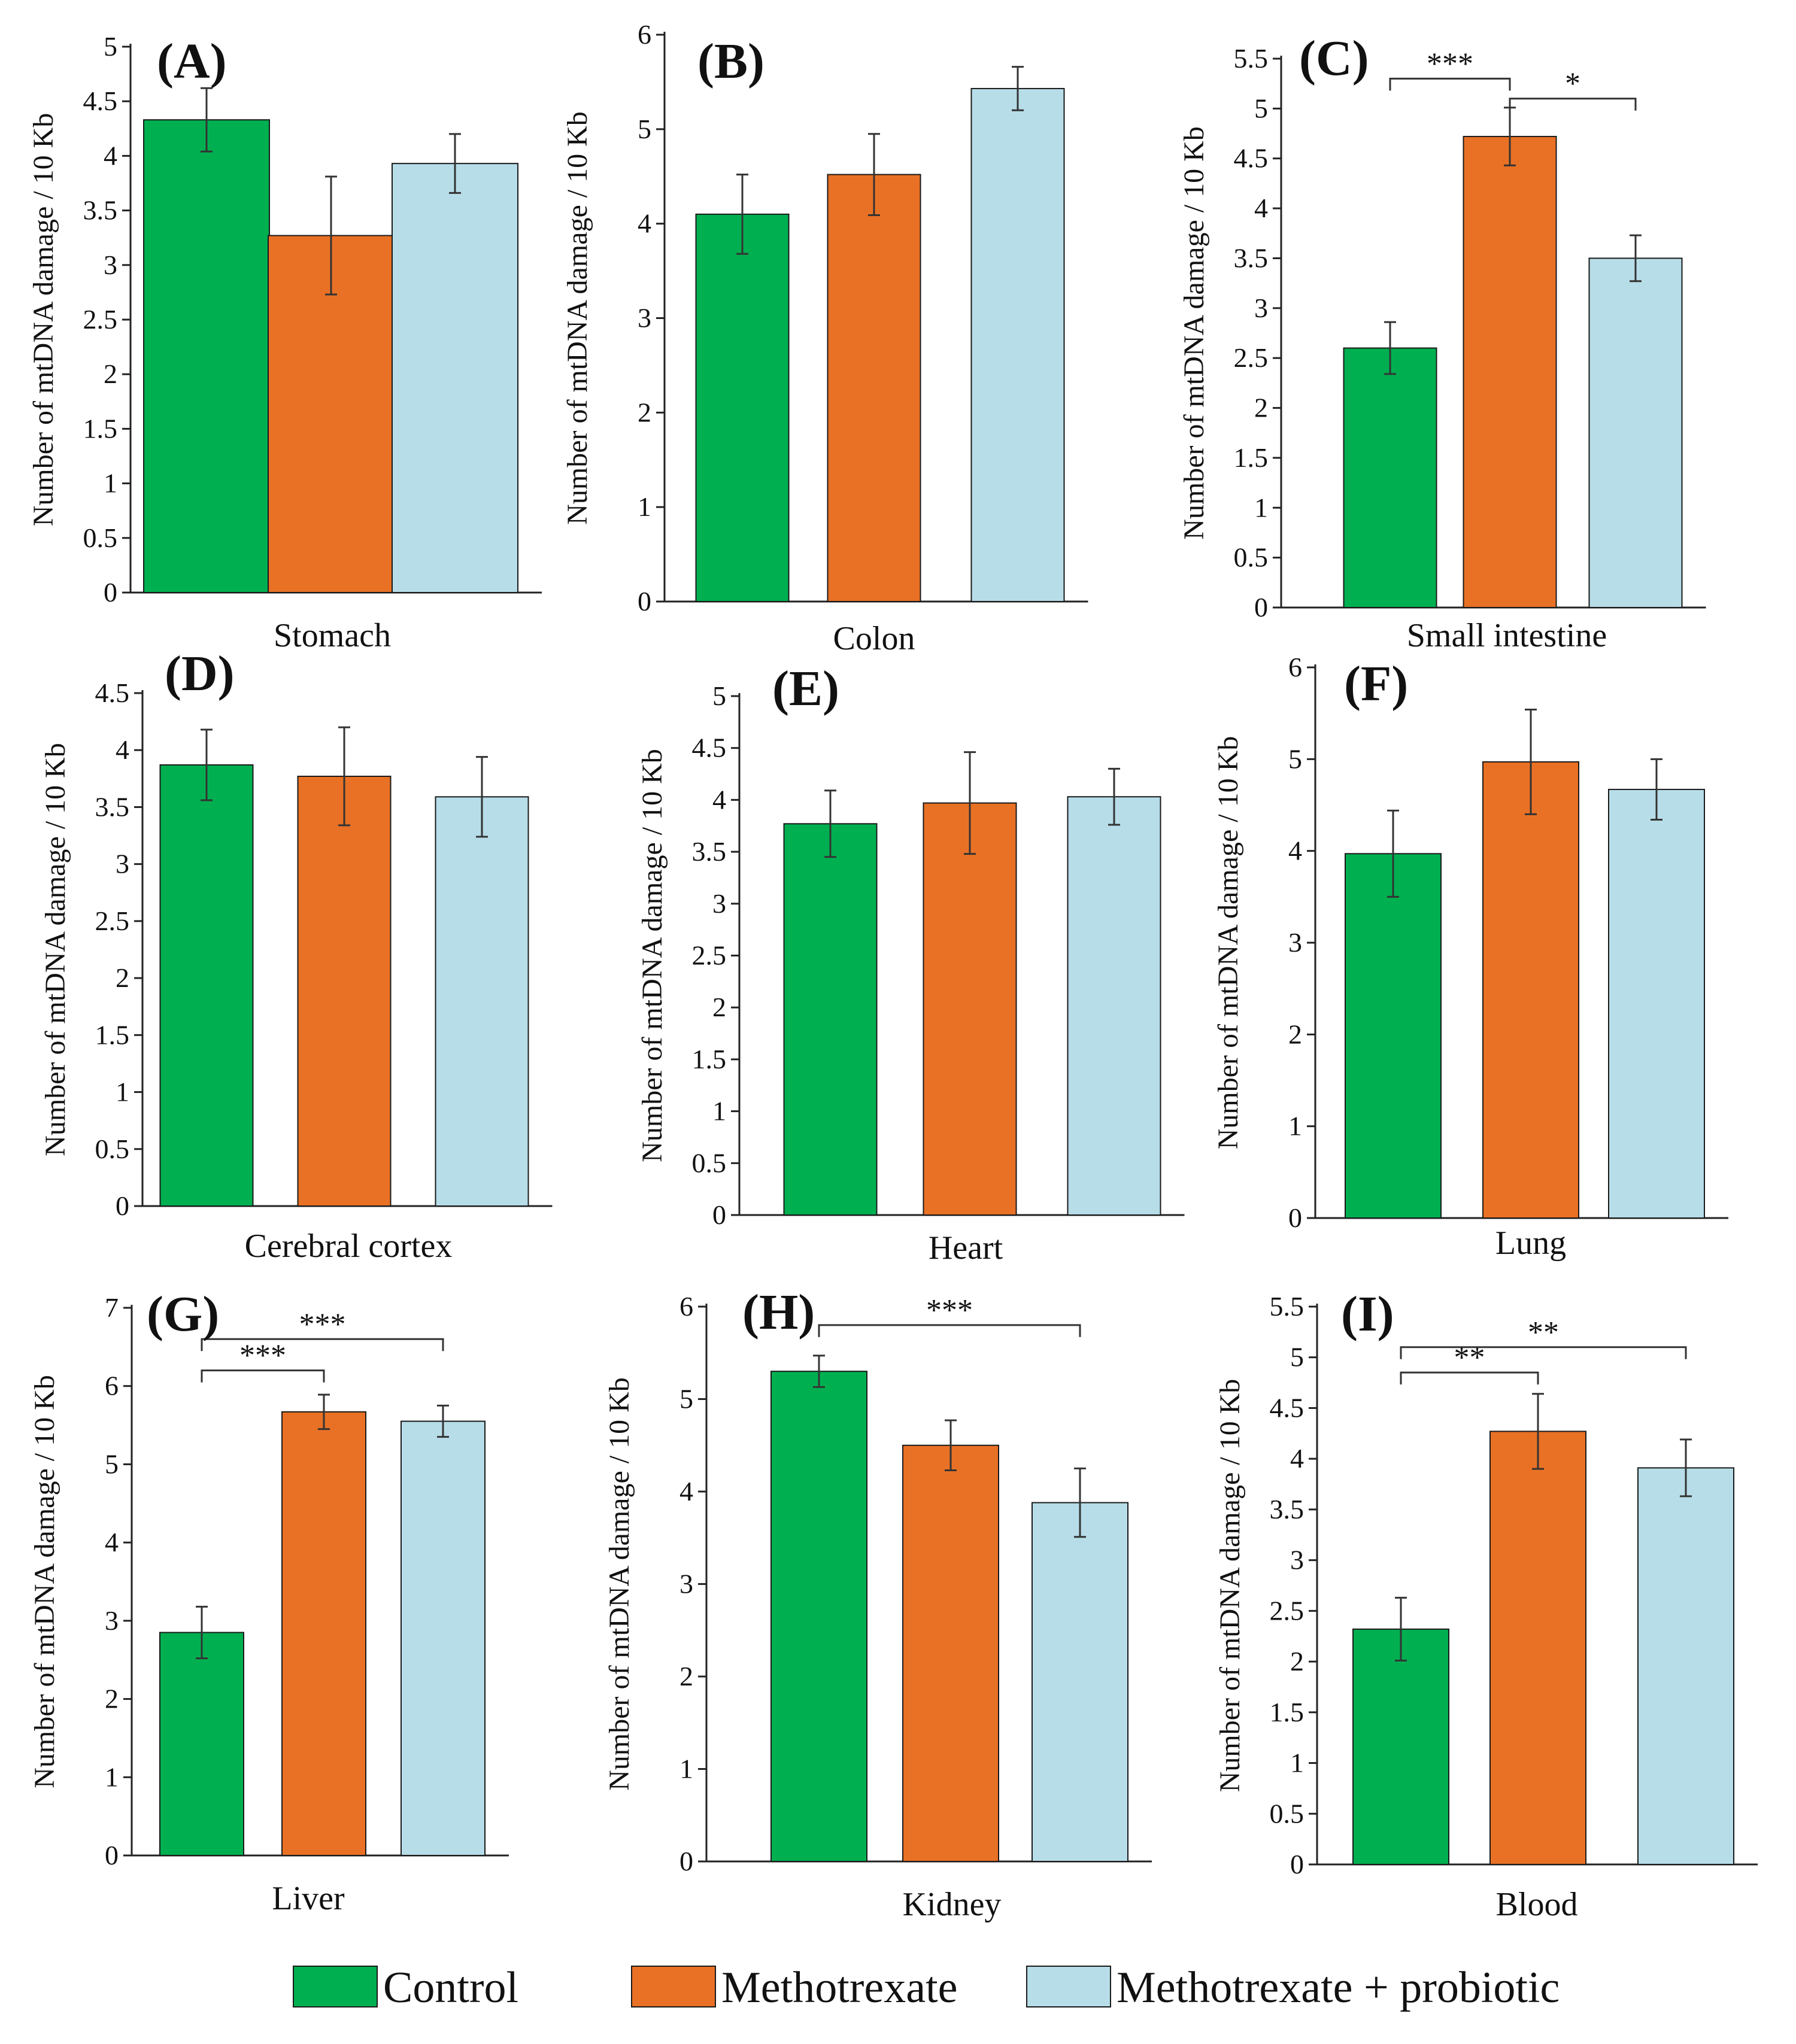 Image resolution: width=1796 pixels, height=2044 pixels. I want to click on x-axis-label: Heart, so click(966, 1248).